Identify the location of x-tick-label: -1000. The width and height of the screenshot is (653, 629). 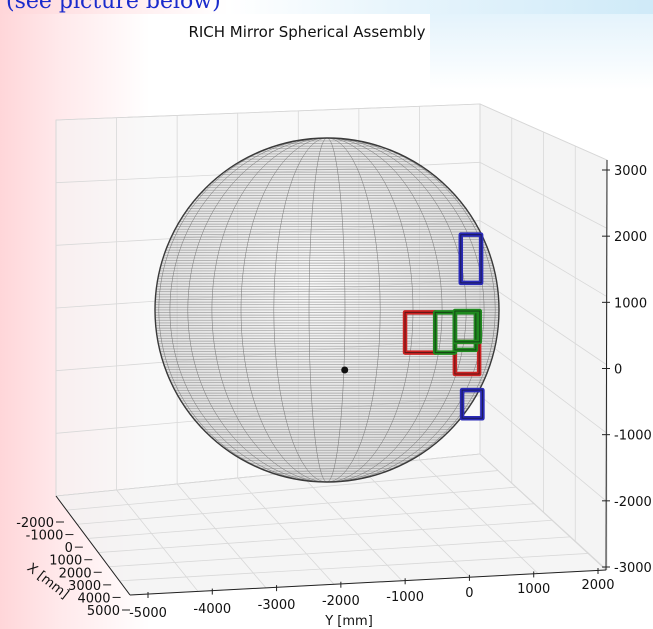
(45, 536).